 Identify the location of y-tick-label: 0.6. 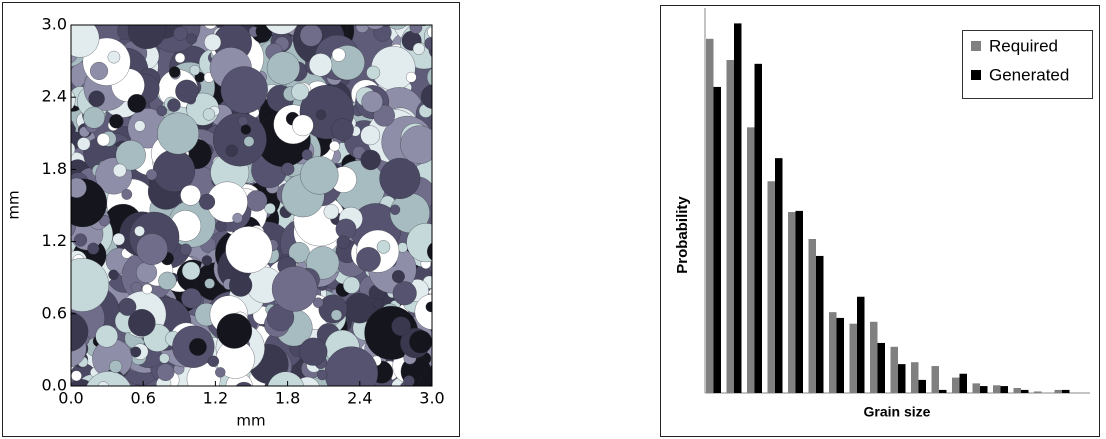
(54, 312).